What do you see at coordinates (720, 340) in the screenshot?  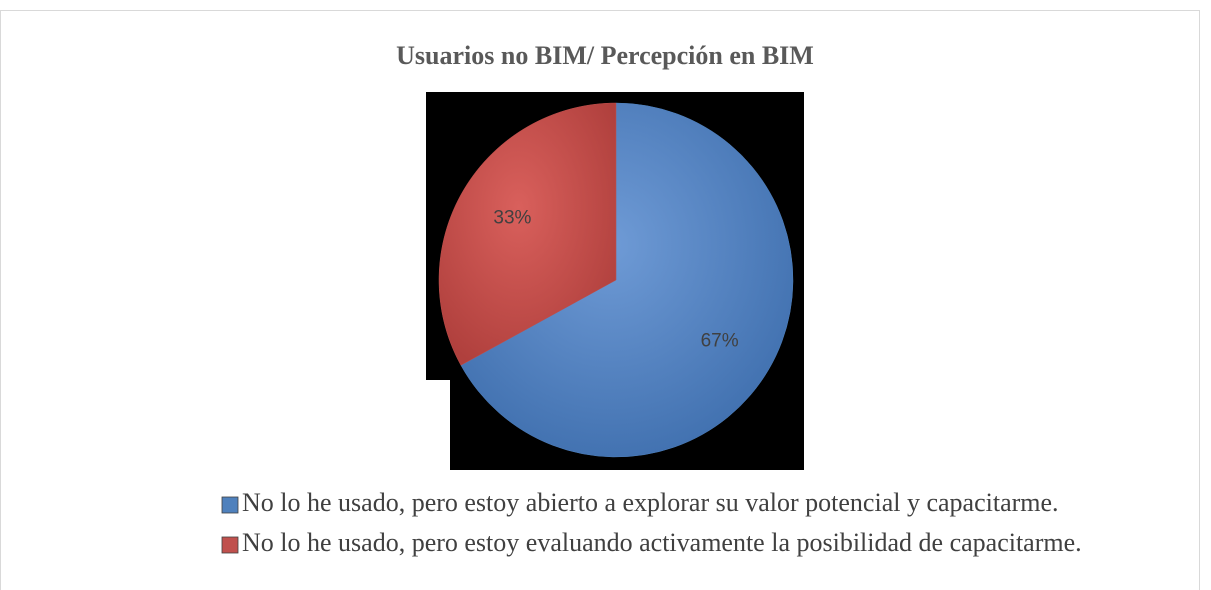 I see `data-label: 67%` at bounding box center [720, 340].